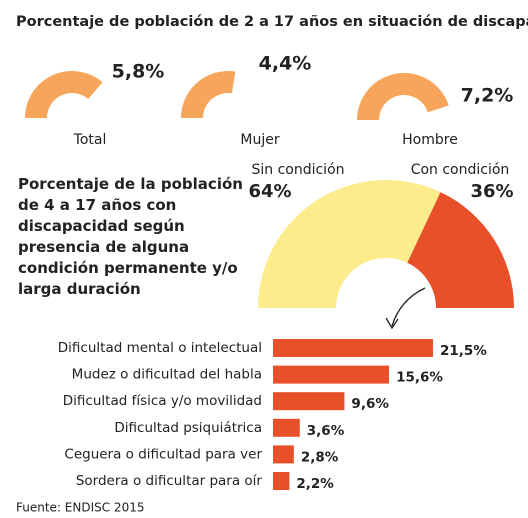 Image resolution: width=528 pixels, height=518 pixels. What do you see at coordinates (162, 401) in the screenshot?
I see `category-label: Dificultad física y/o movilidad` at bounding box center [162, 401].